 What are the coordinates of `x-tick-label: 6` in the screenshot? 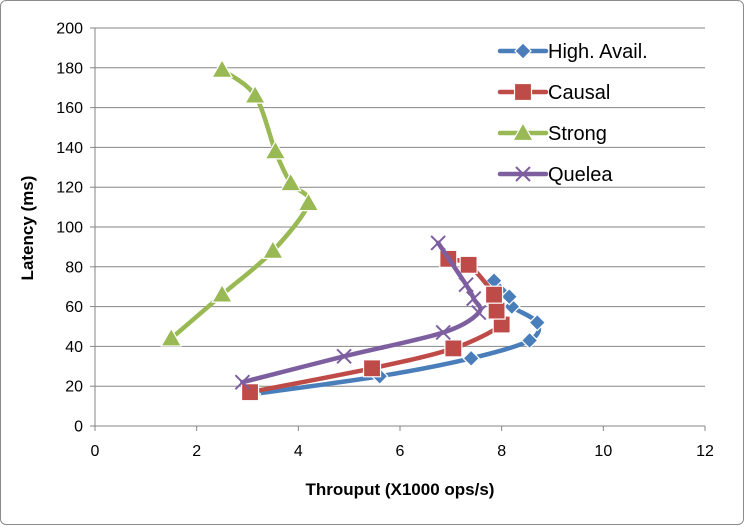 It's located at (400, 451).